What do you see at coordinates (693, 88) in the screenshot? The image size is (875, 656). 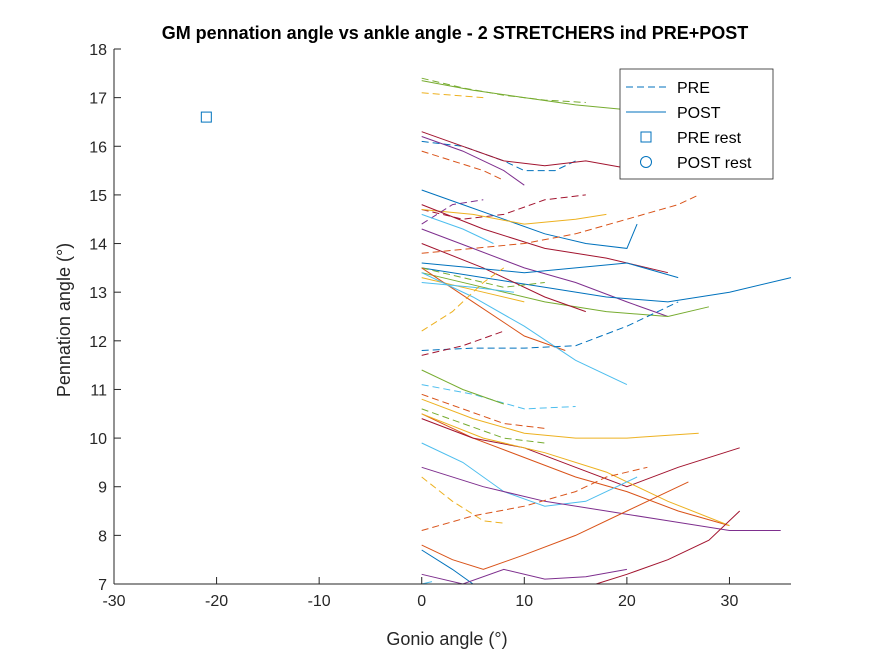 I see `legend-pre-label: PRE` at bounding box center [693, 88].